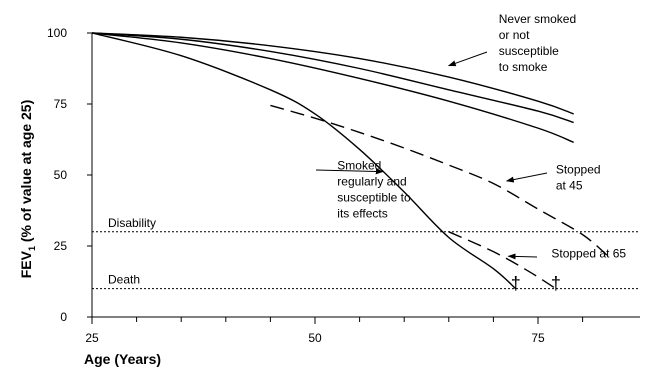 Image resolution: width=646 pixels, height=373 pixels. I want to click on annotation-line: to smoke, so click(523, 67).